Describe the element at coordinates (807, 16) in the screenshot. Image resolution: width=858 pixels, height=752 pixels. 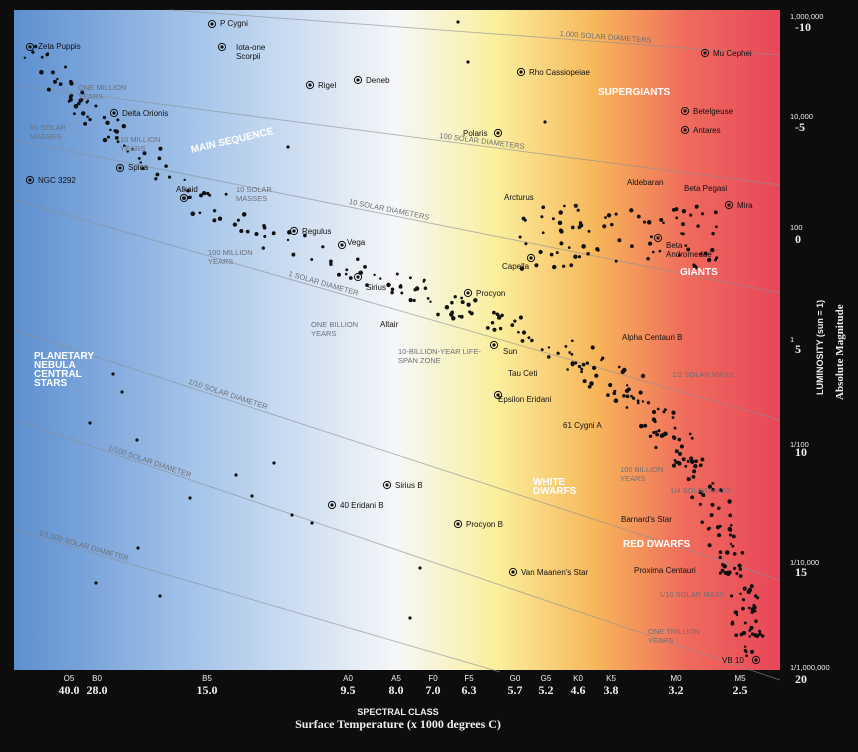
I see `luminosity-tick: 1,000,000` at that location.